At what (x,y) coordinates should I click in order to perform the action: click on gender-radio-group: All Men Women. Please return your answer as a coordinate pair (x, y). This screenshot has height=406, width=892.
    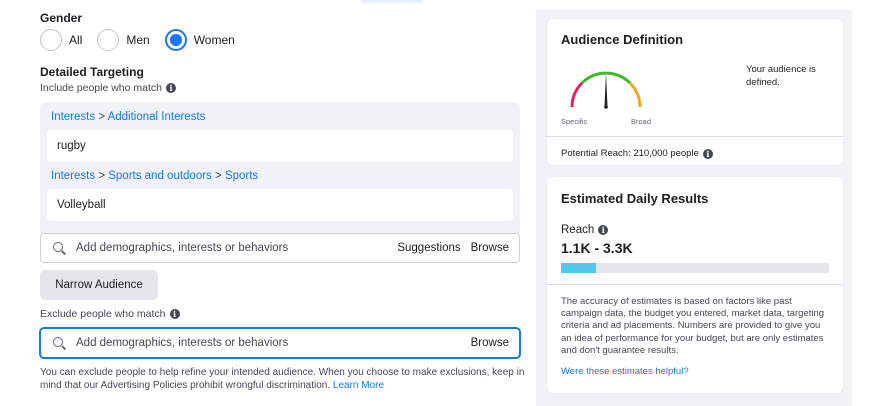
    Looking at the image, I should click on (145, 40).